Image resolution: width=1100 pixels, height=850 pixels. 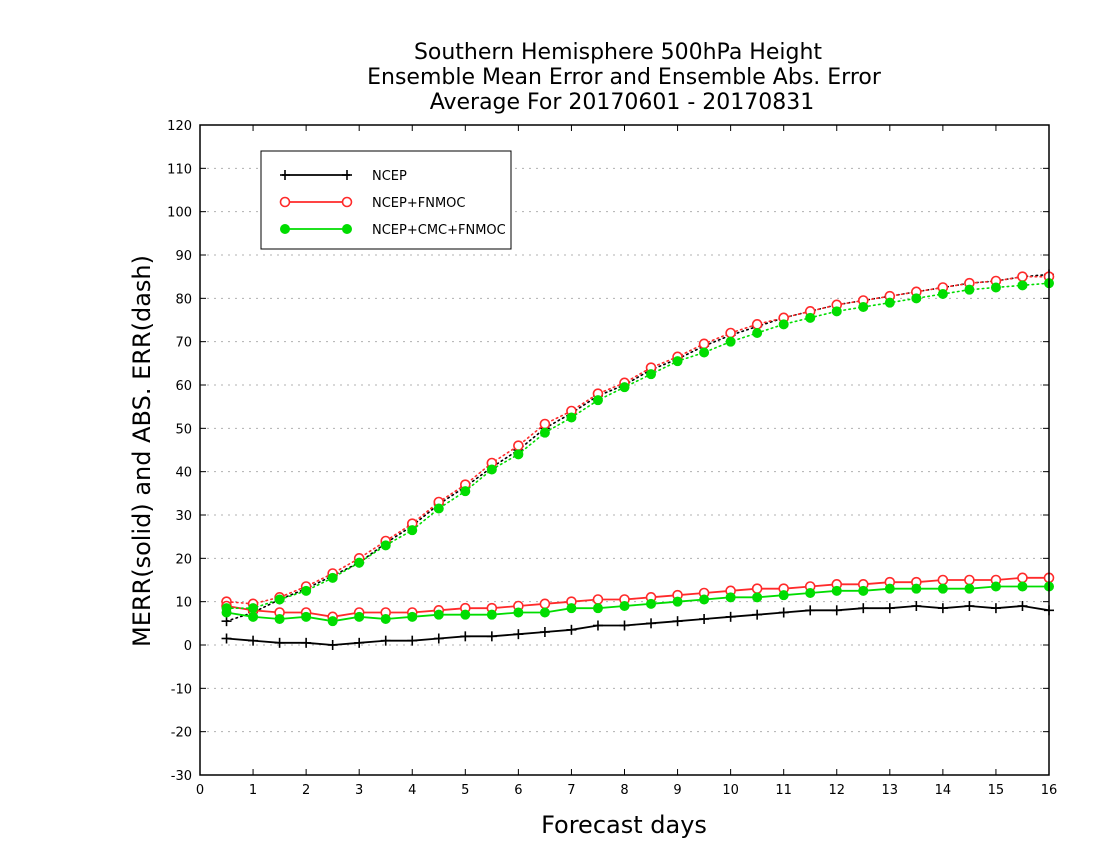 What do you see at coordinates (465, 790) in the screenshot?
I see `x-tick-label: 5` at bounding box center [465, 790].